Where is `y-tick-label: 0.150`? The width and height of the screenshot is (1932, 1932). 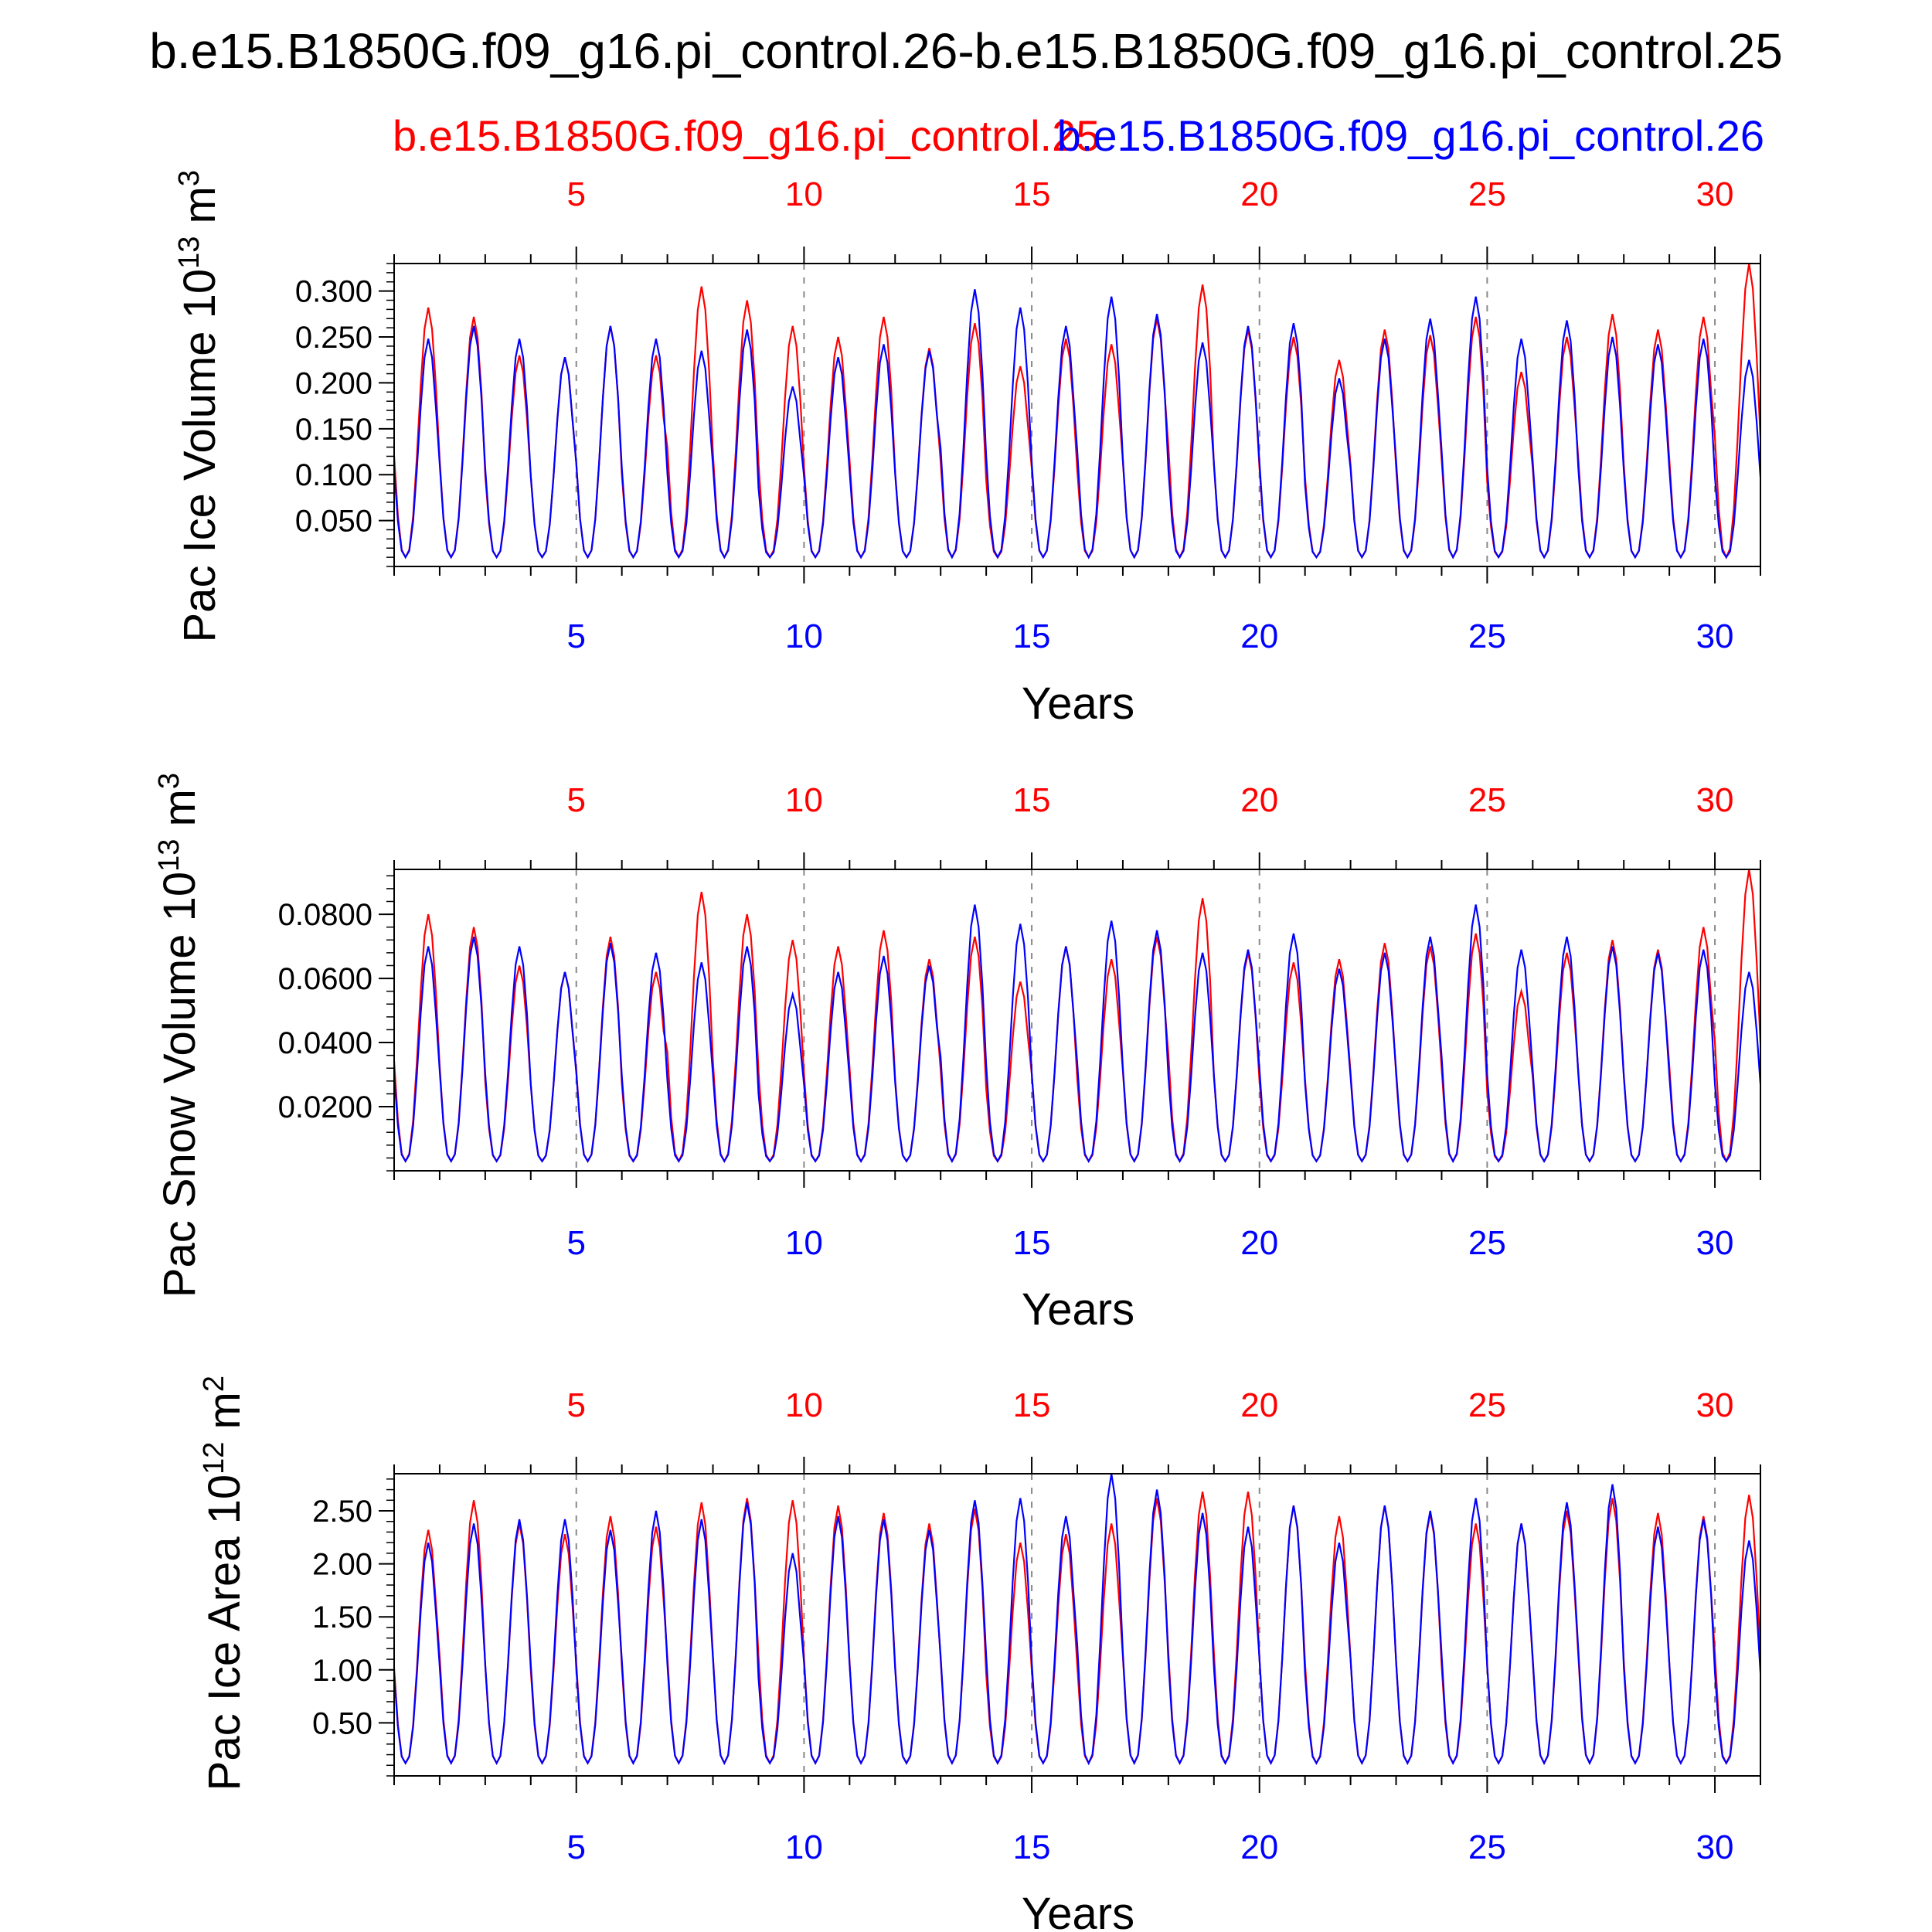
y-tick-label: 0.150 is located at coordinates (333, 430).